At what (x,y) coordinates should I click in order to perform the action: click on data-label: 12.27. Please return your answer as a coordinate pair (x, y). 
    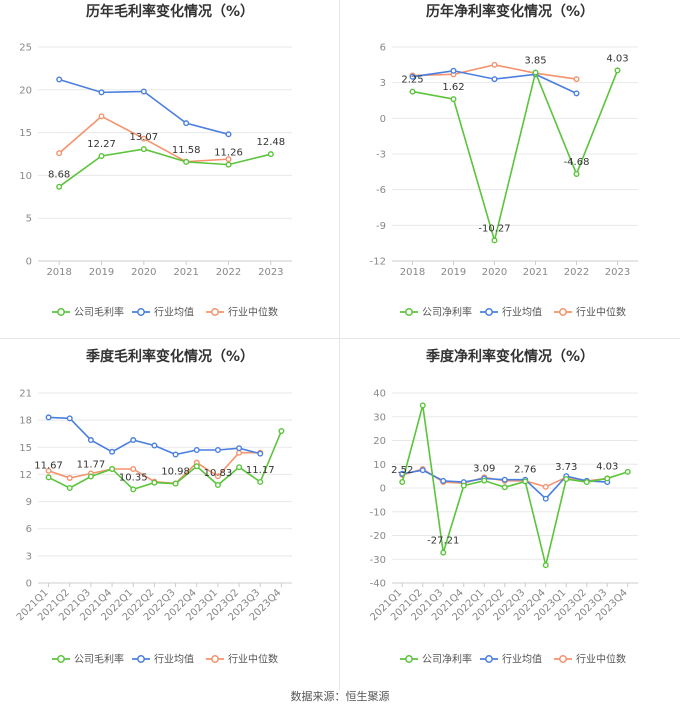
    Looking at the image, I should click on (101, 144).